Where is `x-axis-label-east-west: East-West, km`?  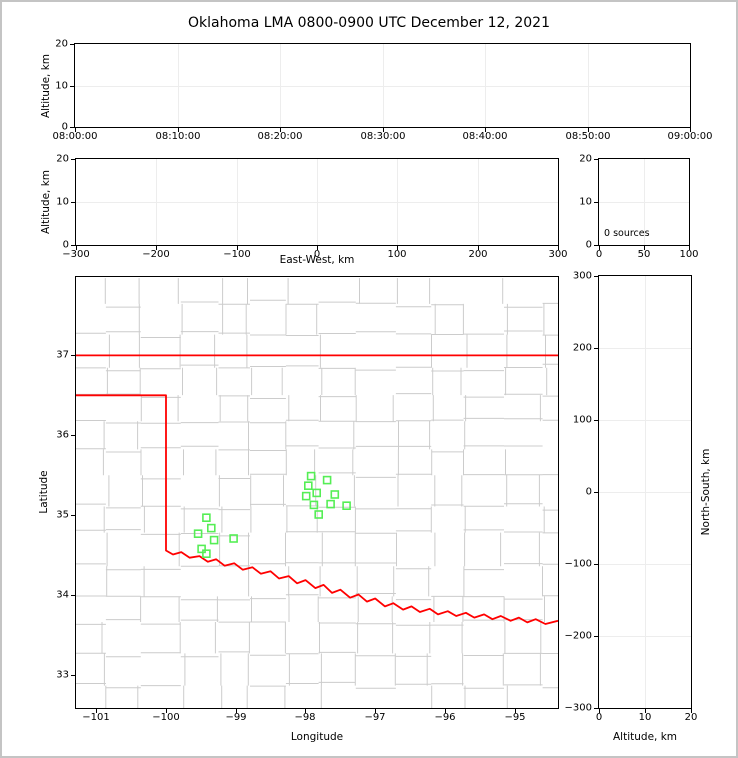
x-axis-label-east-west: East-West, km is located at coordinates (317, 260).